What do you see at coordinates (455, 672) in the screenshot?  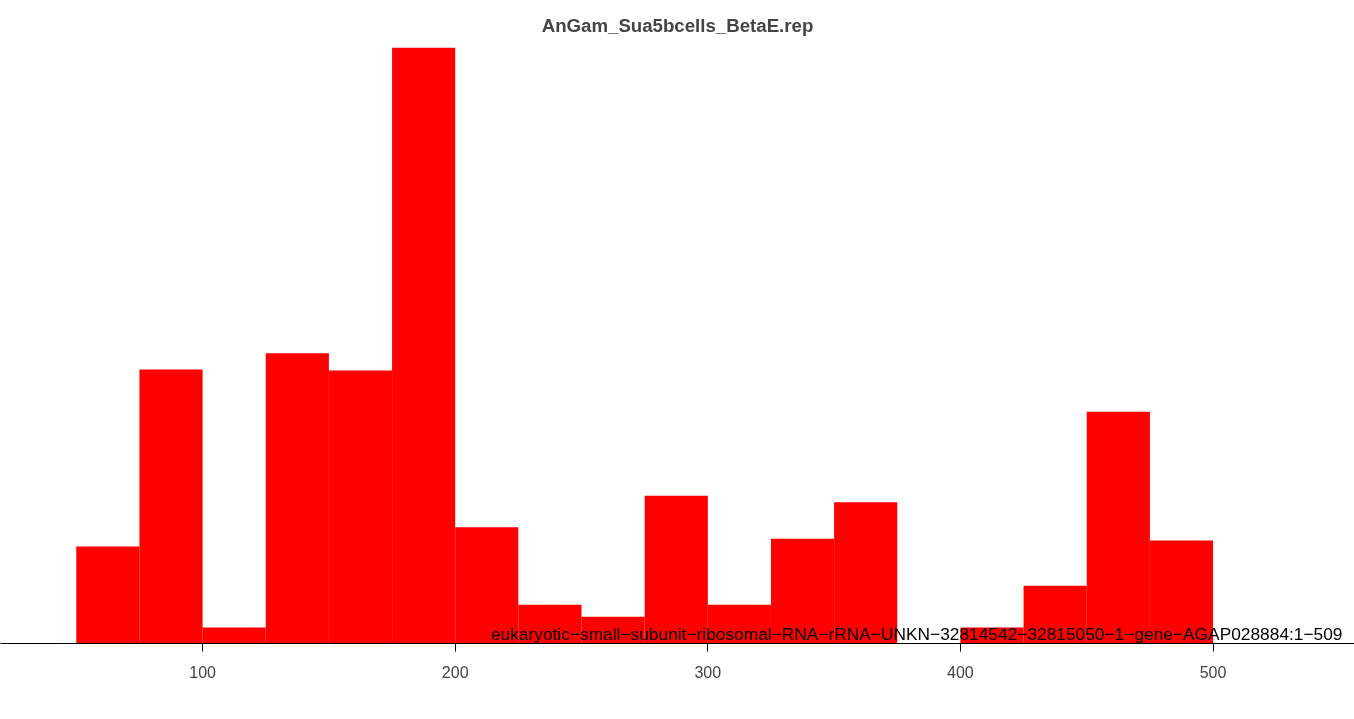 I see `x-tick-label: 200` at bounding box center [455, 672].